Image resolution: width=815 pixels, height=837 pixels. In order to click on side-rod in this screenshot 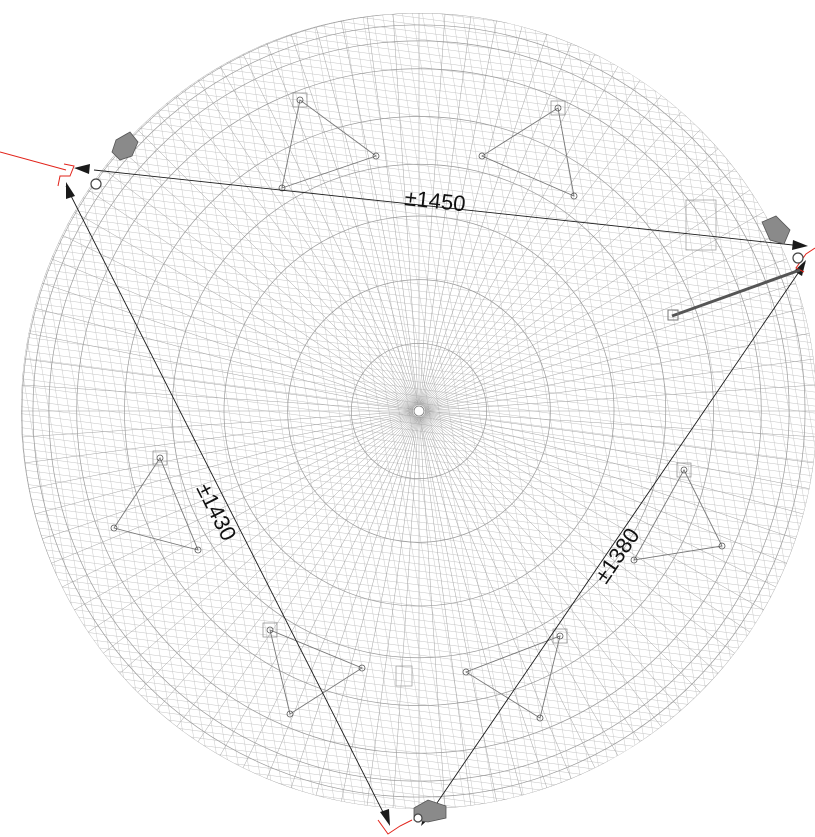, I will do `click(734, 294)`.